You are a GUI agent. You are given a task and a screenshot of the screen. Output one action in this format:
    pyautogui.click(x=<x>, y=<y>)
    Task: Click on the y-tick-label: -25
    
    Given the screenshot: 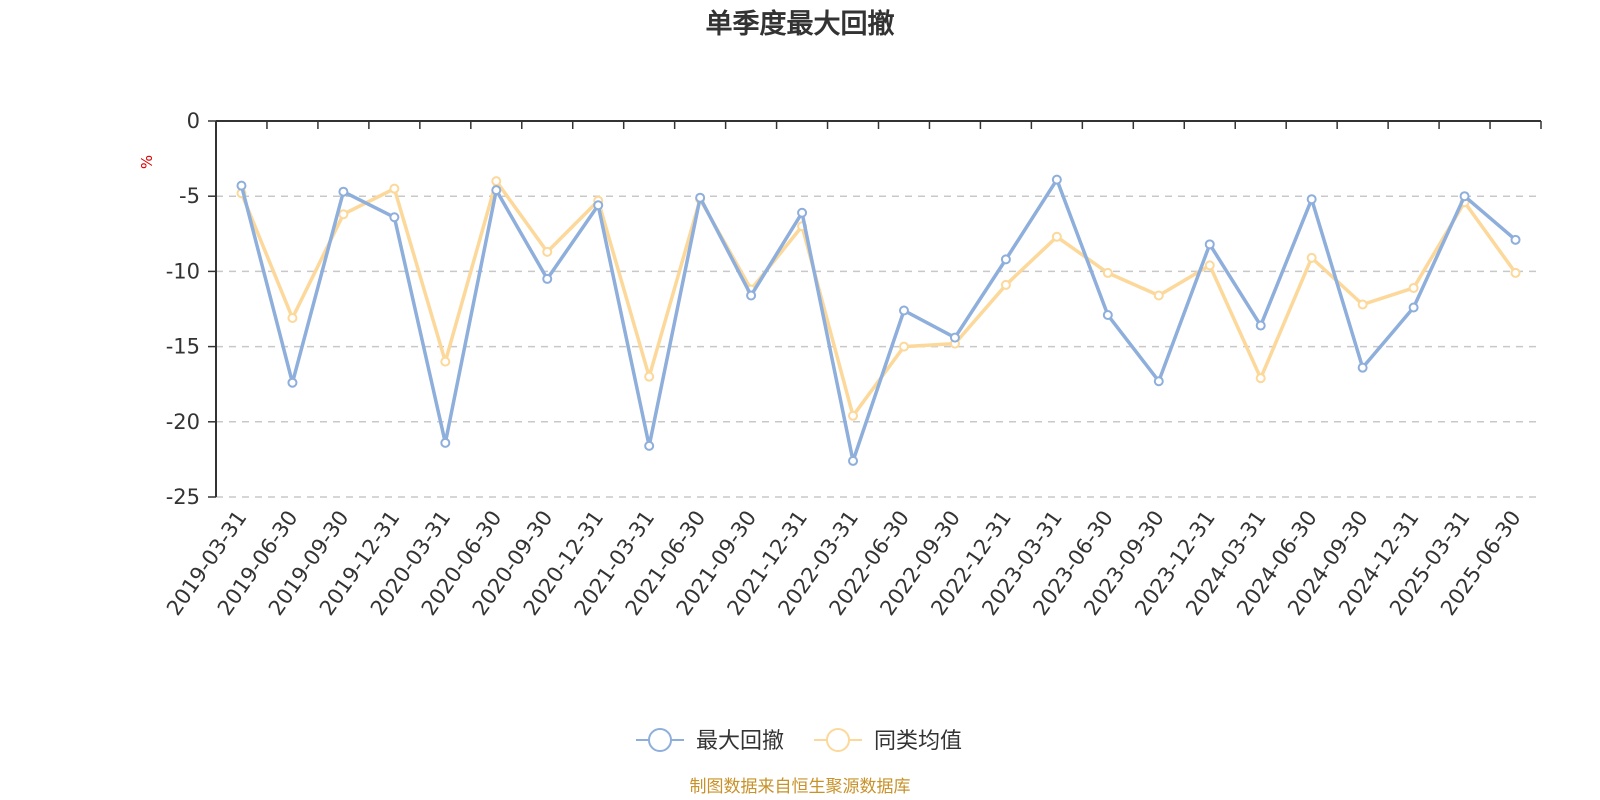 What is the action you would take?
    pyautogui.click(x=183, y=497)
    